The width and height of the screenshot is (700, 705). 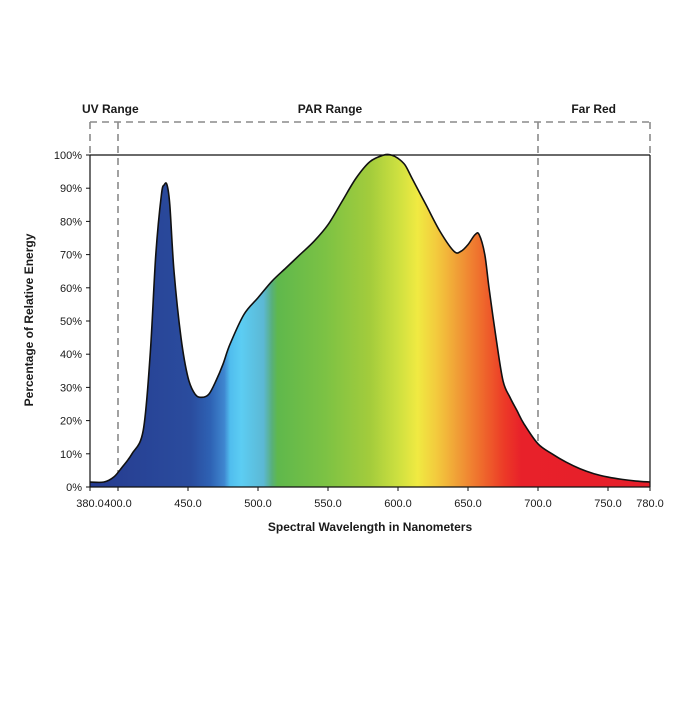 I want to click on y-tick-label-0: 0%, so click(x=74, y=488).